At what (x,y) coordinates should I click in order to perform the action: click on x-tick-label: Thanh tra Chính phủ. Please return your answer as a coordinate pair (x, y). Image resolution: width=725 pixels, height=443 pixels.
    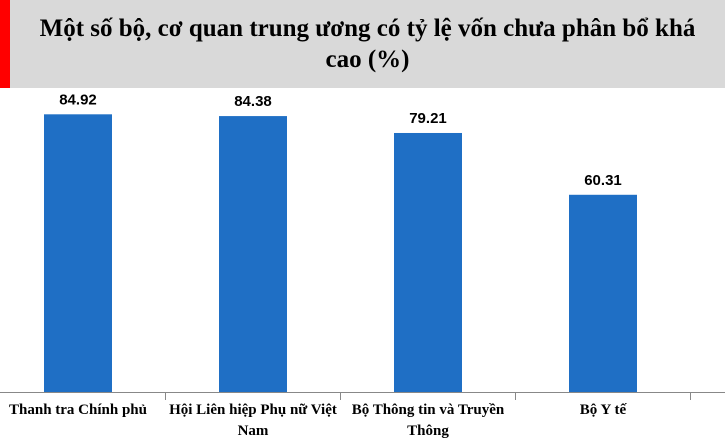
    Looking at the image, I should click on (78, 410).